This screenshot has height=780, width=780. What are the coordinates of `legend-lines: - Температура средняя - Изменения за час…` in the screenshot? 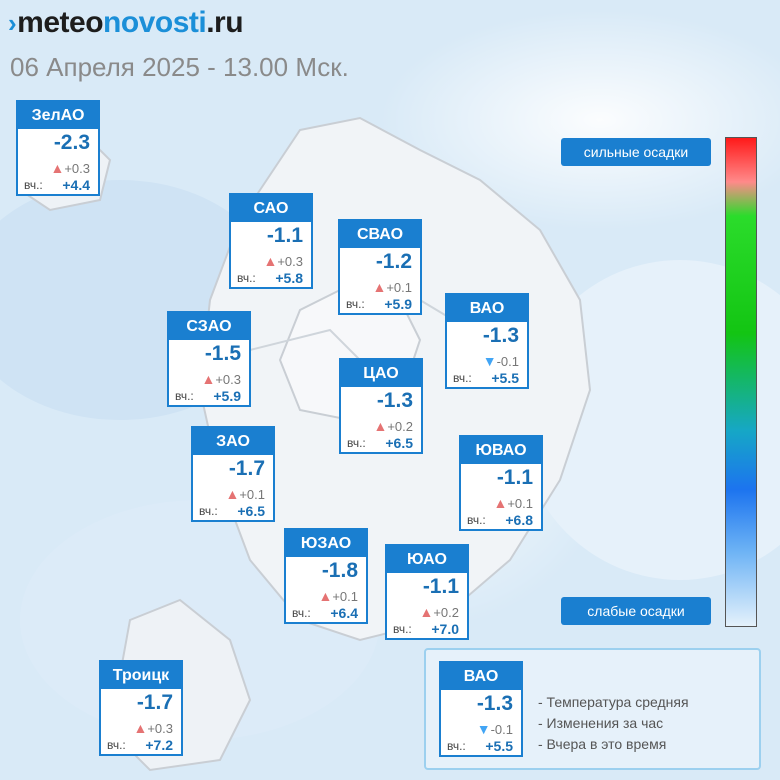 It's located at (613, 723).